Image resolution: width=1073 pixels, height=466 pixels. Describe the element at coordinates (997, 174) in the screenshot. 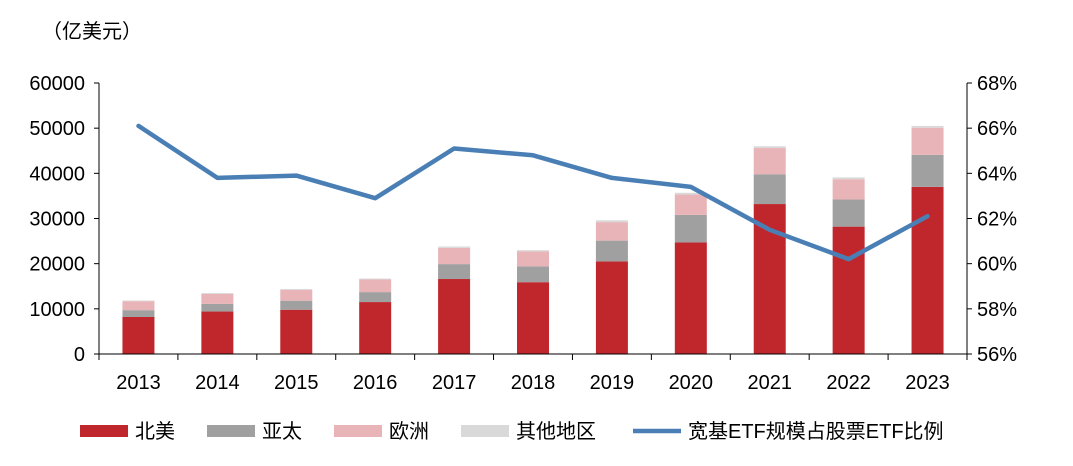

I see `right-tick-label: 64%` at that location.